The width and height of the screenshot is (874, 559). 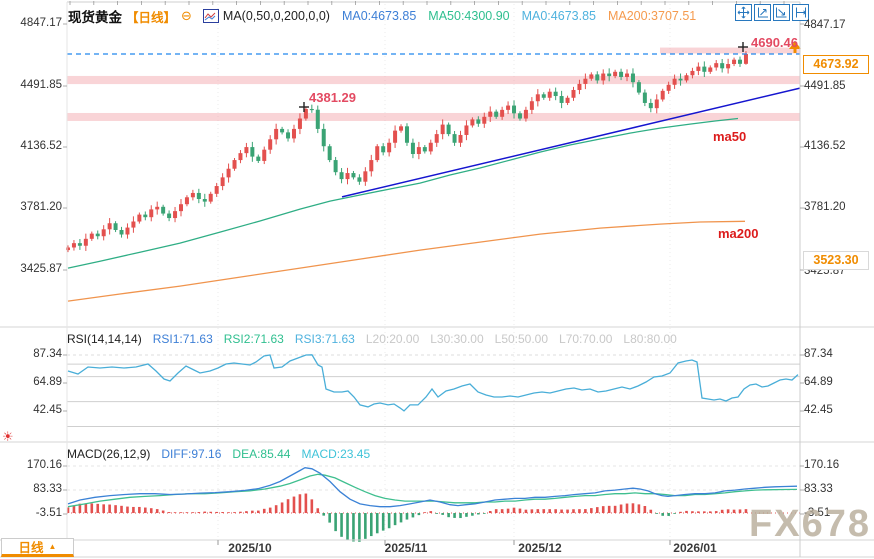 I want to click on period-tab-arrow-icon: ▲, so click(x=52, y=546).